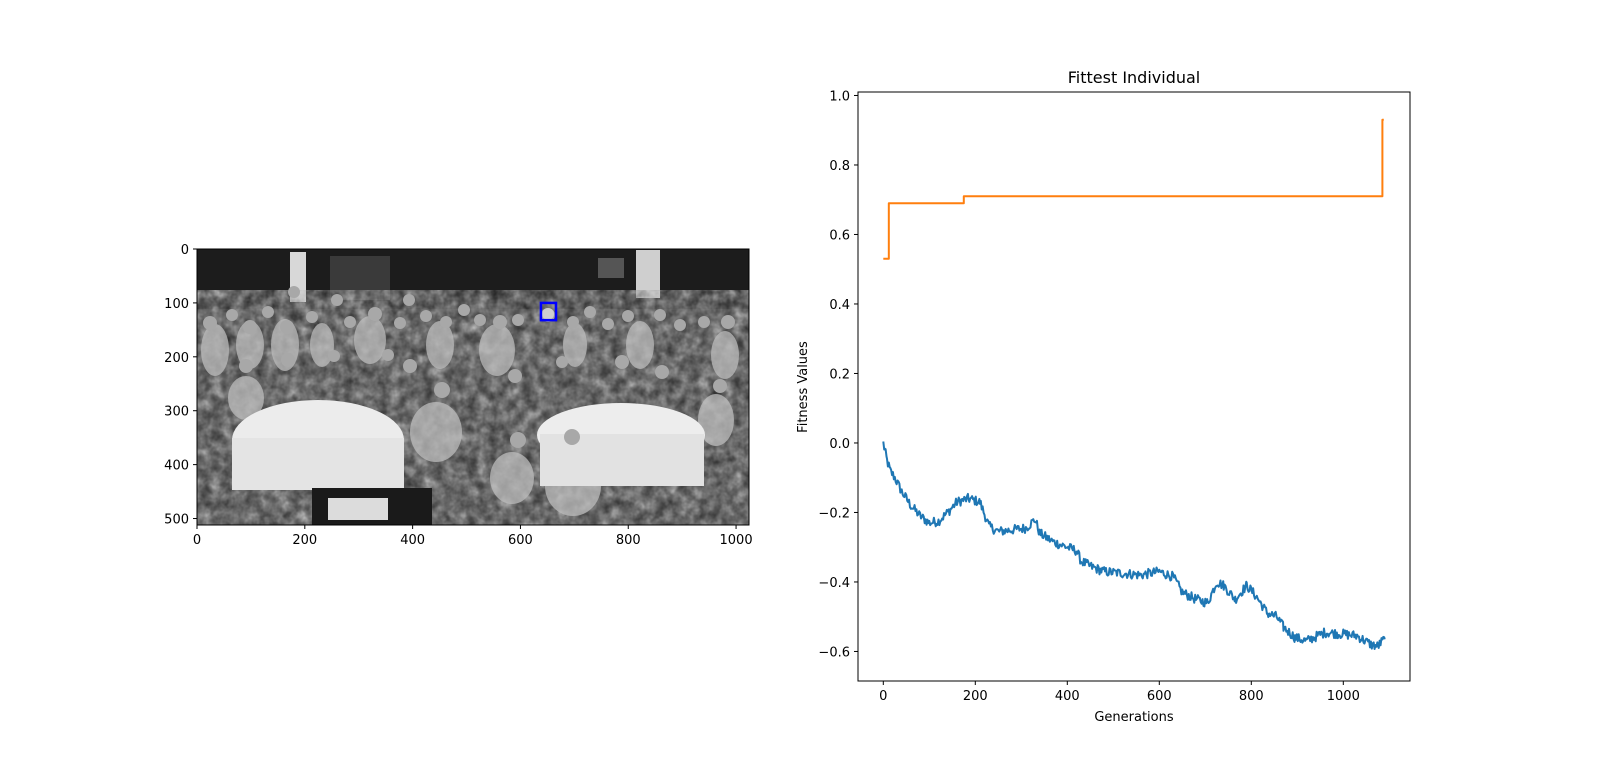 The height and width of the screenshot is (781, 1598). Describe the element at coordinates (839, 166) in the screenshot. I see `y-tick-label: 0.8` at that location.